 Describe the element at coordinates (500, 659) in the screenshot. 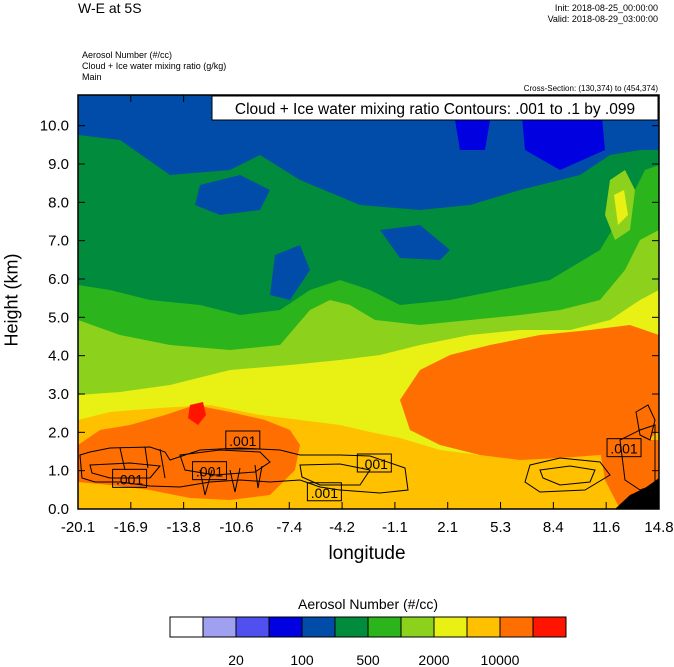

I see `colorbar-label: 10000` at that location.